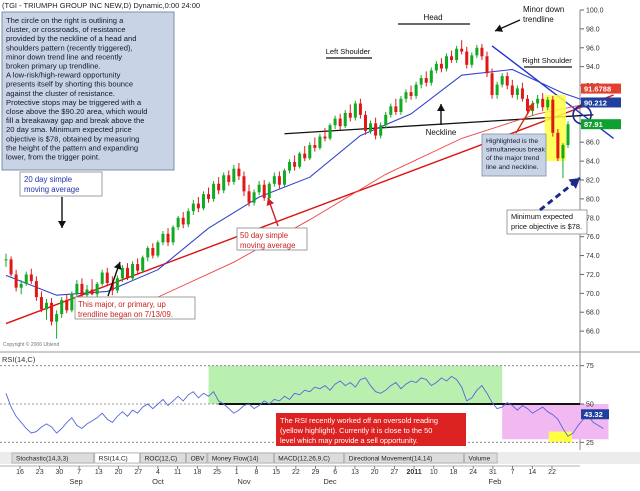  I want to click on indicator-tab: MACD(12,26,9,C), so click(309, 458).